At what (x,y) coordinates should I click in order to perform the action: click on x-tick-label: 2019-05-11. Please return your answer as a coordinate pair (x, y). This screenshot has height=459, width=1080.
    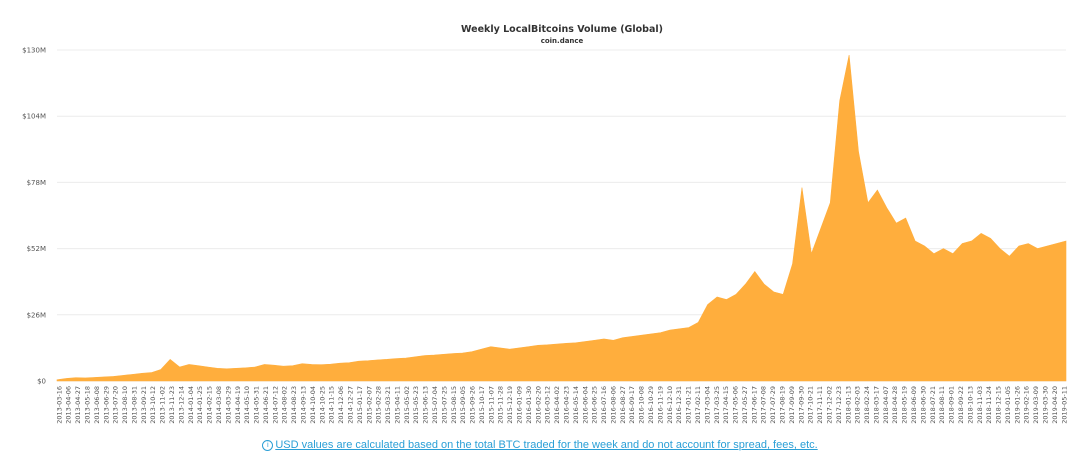
    Looking at the image, I should click on (1064, 405).